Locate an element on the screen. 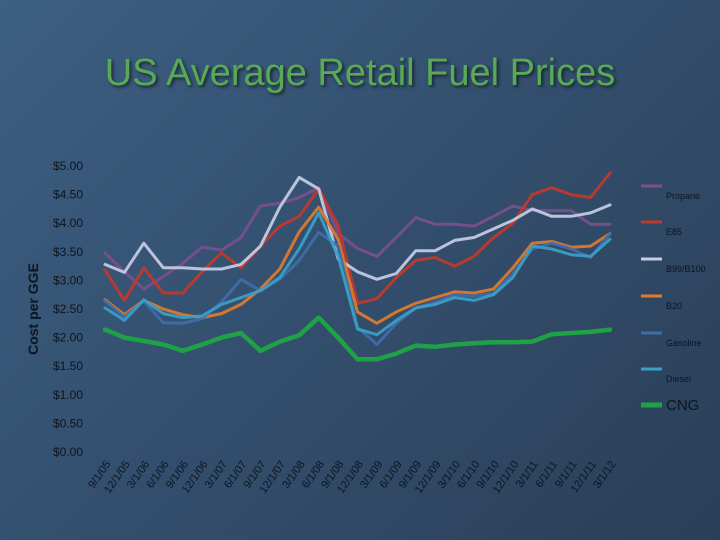 This screenshot has height=540, width=720. legend-label: Propane is located at coordinates (683, 196).